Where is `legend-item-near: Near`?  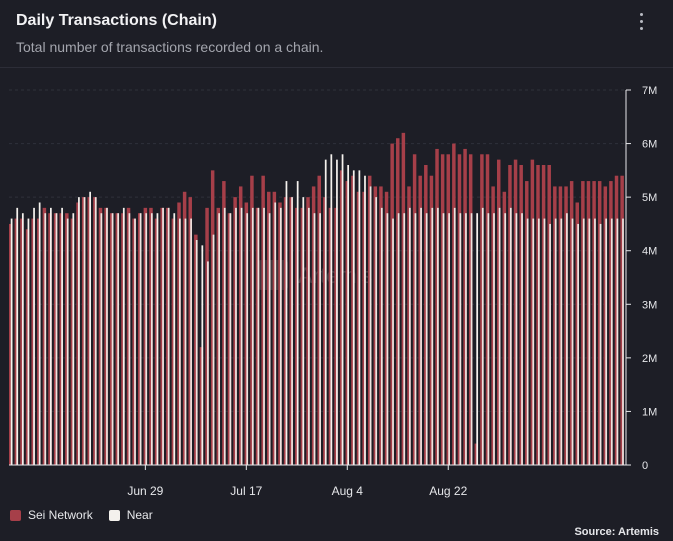 legend-item-near: Near is located at coordinates (130, 515).